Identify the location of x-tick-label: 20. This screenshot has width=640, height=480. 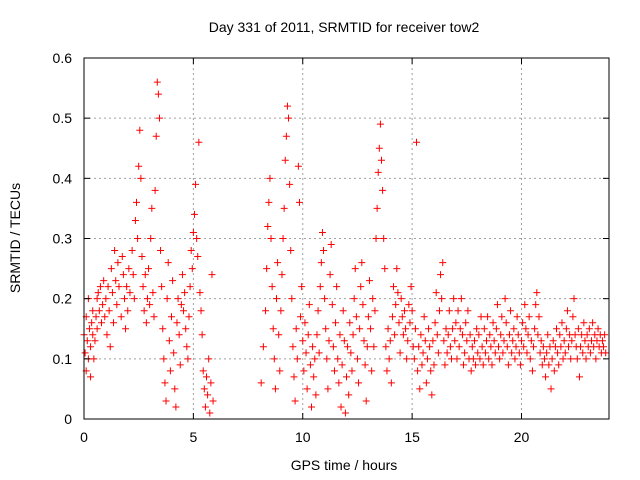
(522, 437).